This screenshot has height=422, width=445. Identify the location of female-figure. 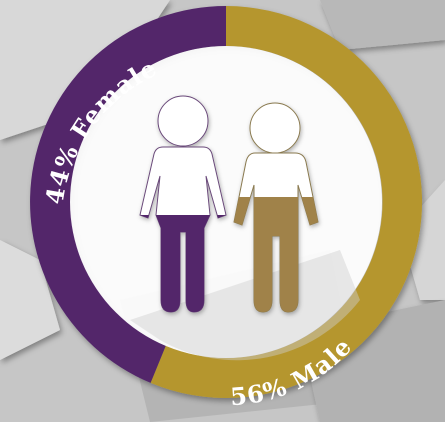
(183, 204).